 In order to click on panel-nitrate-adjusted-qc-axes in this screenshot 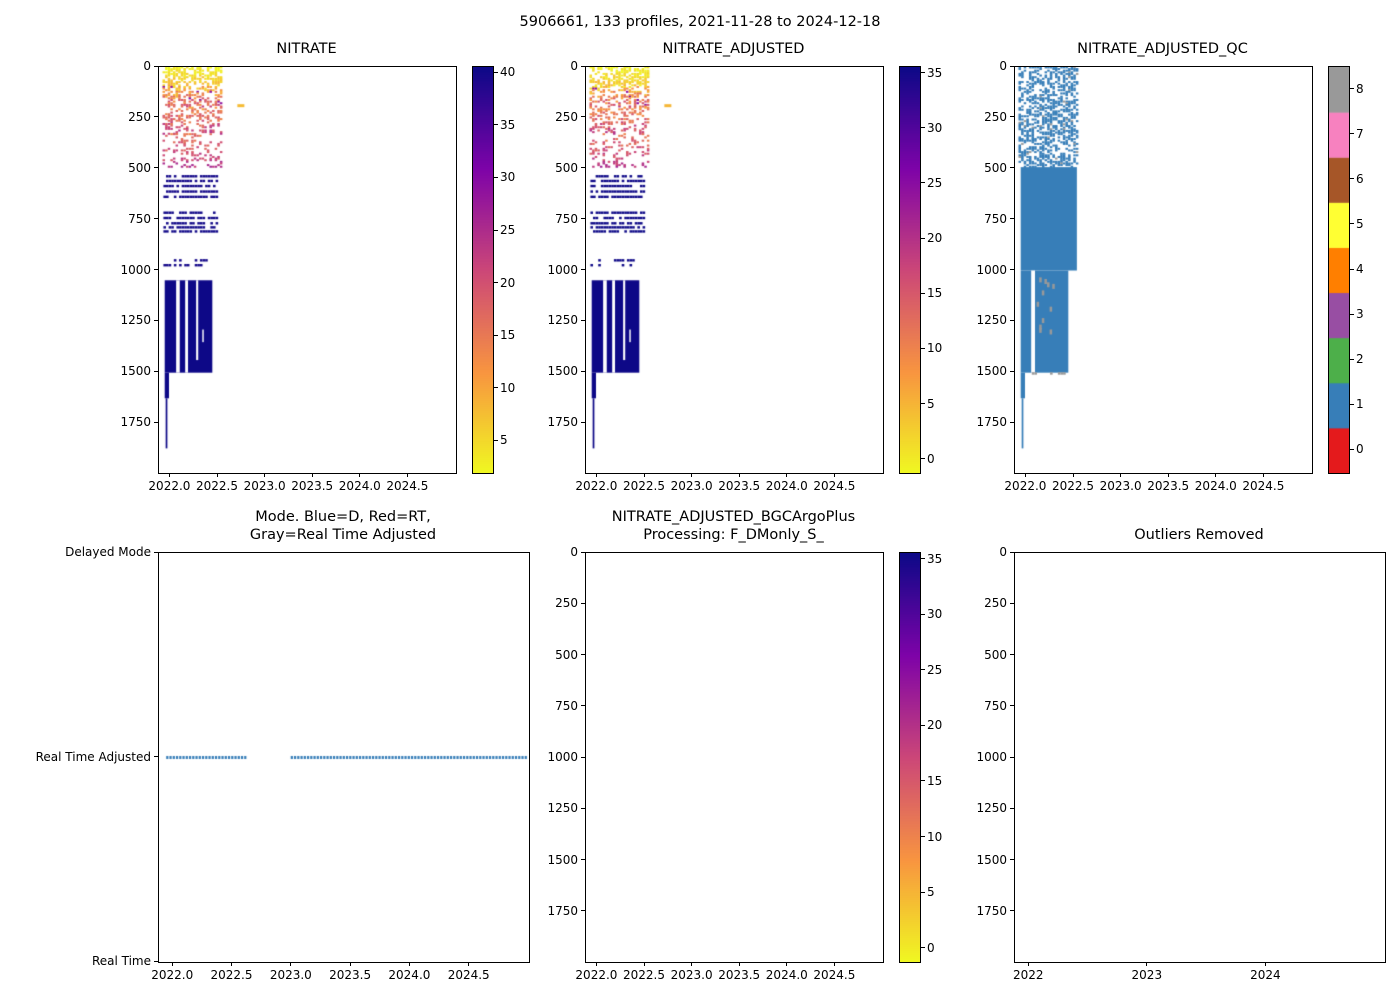, I will do `click(1163, 270)`.